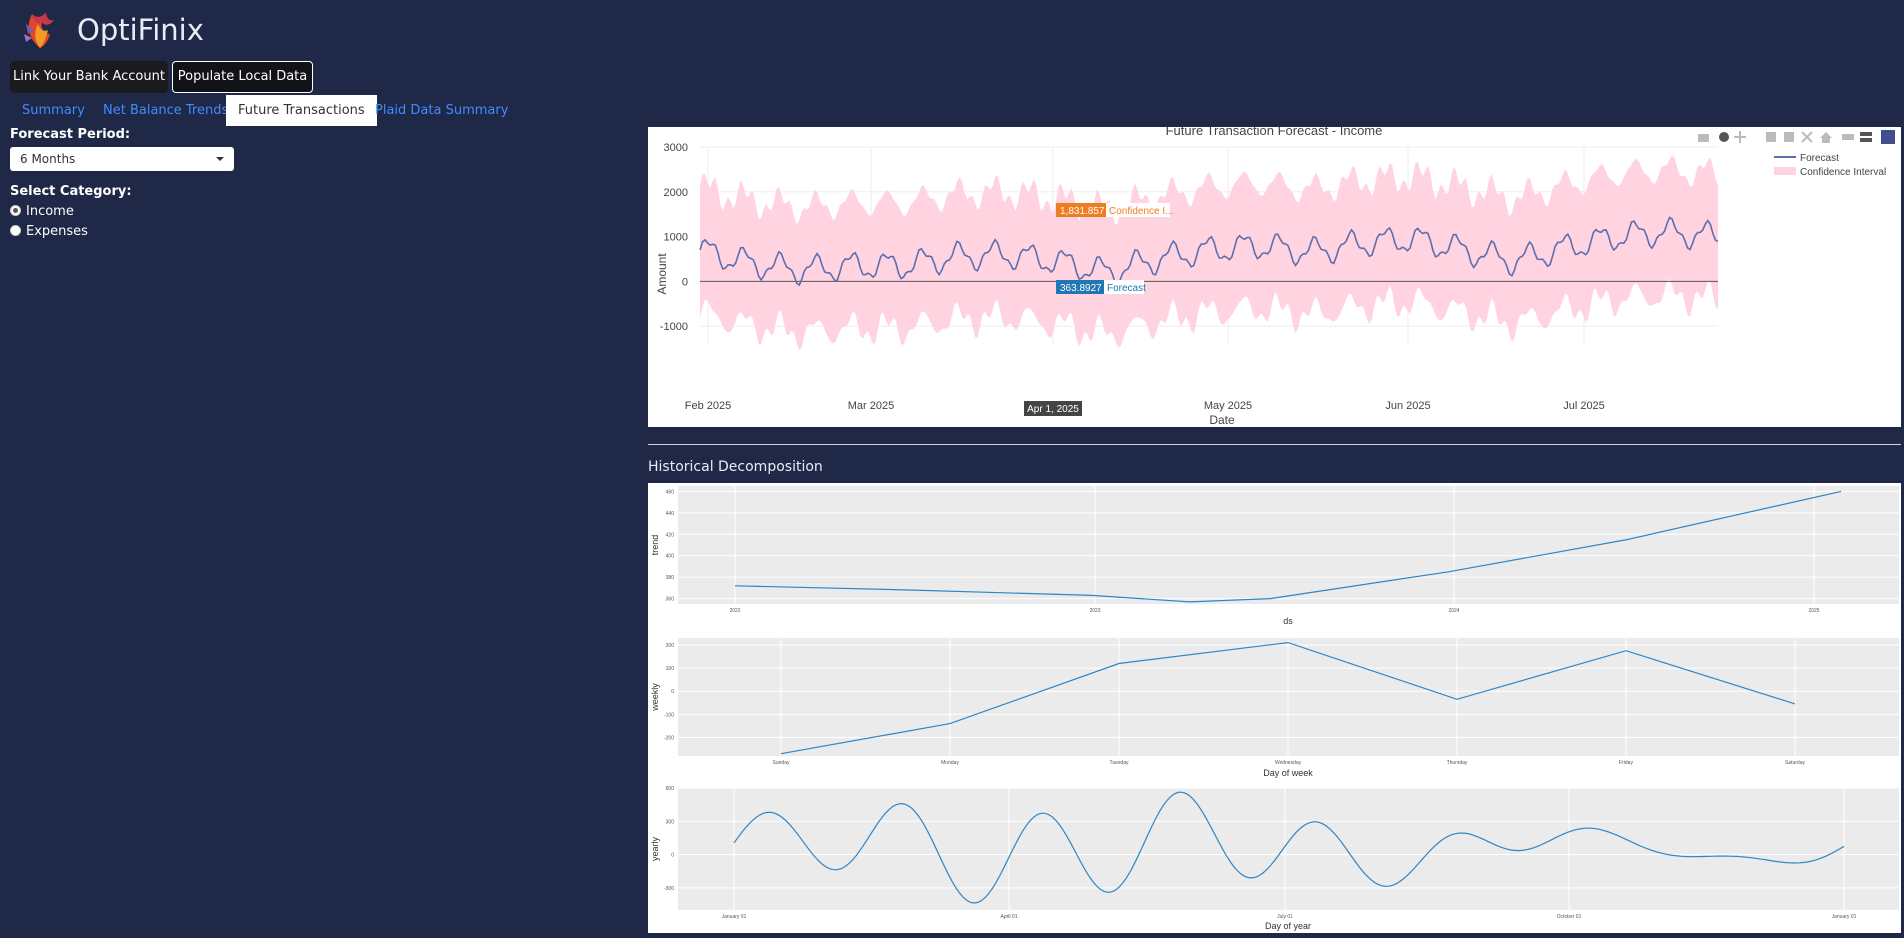 Image resolution: width=1904 pixels, height=938 pixels. Describe the element at coordinates (1795, 763) in the screenshot. I see `x-tick-label: Saturday` at that location.